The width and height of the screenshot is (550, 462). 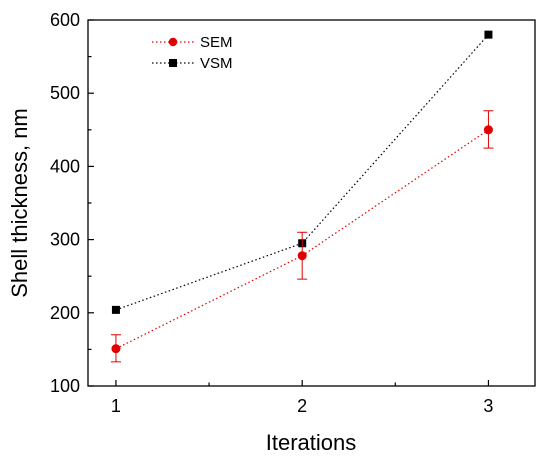 What do you see at coordinates (192, 53) in the screenshot?
I see `legend: SEM VSM` at bounding box center [192, 53].